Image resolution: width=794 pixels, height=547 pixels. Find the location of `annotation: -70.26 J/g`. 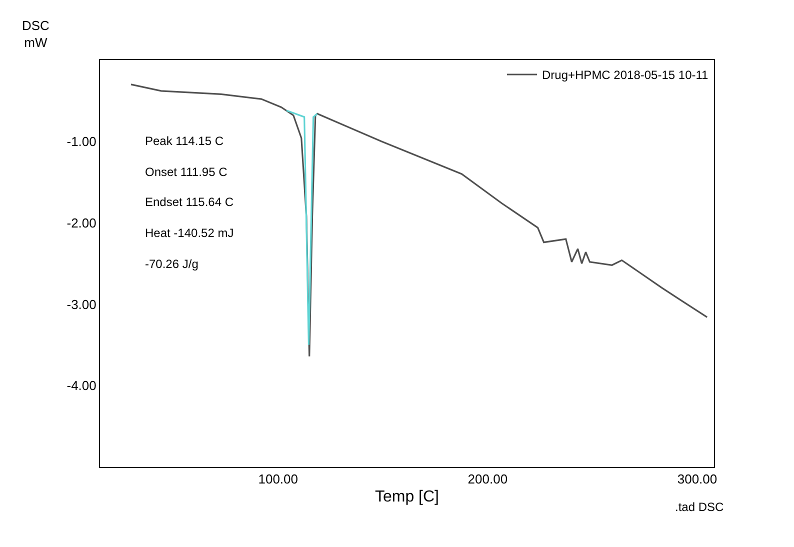

annotation: -70.26 J/g is located at coordinates (171, 264).